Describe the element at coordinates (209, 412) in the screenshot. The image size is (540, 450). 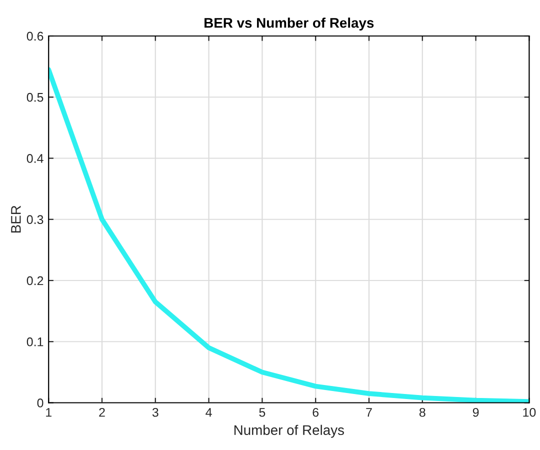
I see `x-tick-label: 4` at that location.